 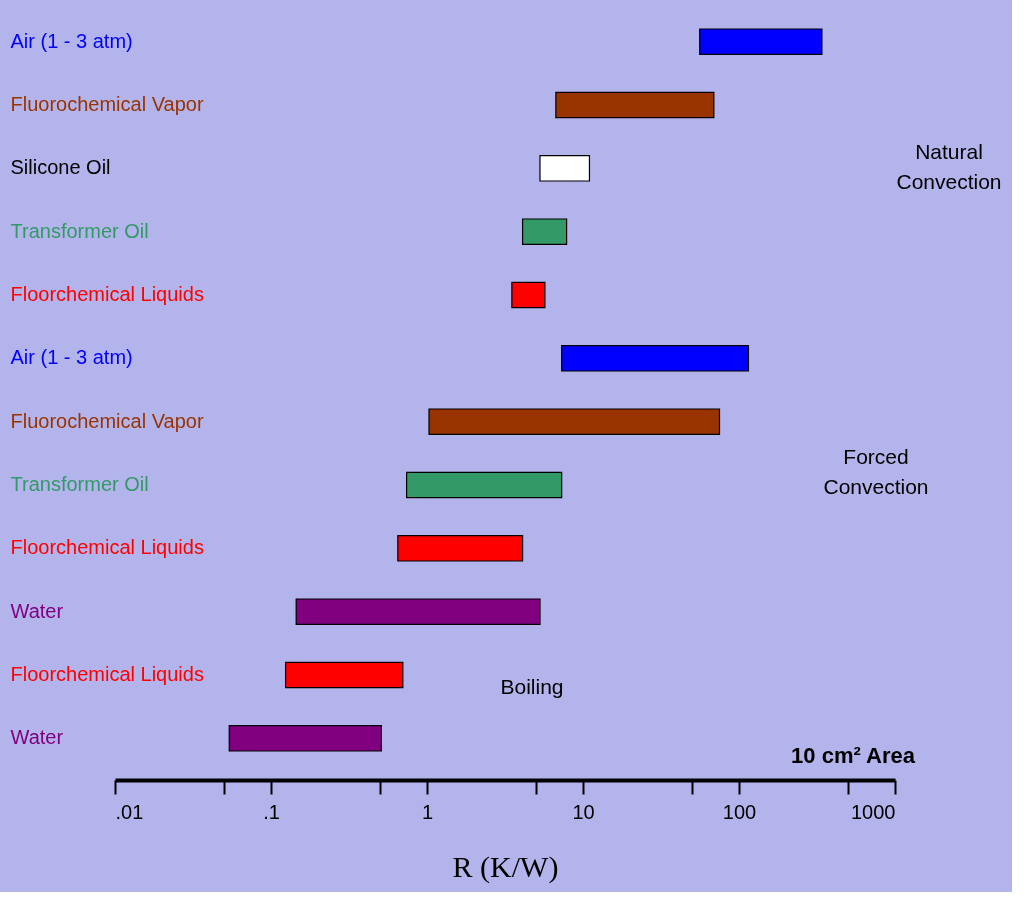 What do you see at coordinates (532, 686) in the screenshot?
I see `annotation: Boiling` at bounding box center [532, 686].